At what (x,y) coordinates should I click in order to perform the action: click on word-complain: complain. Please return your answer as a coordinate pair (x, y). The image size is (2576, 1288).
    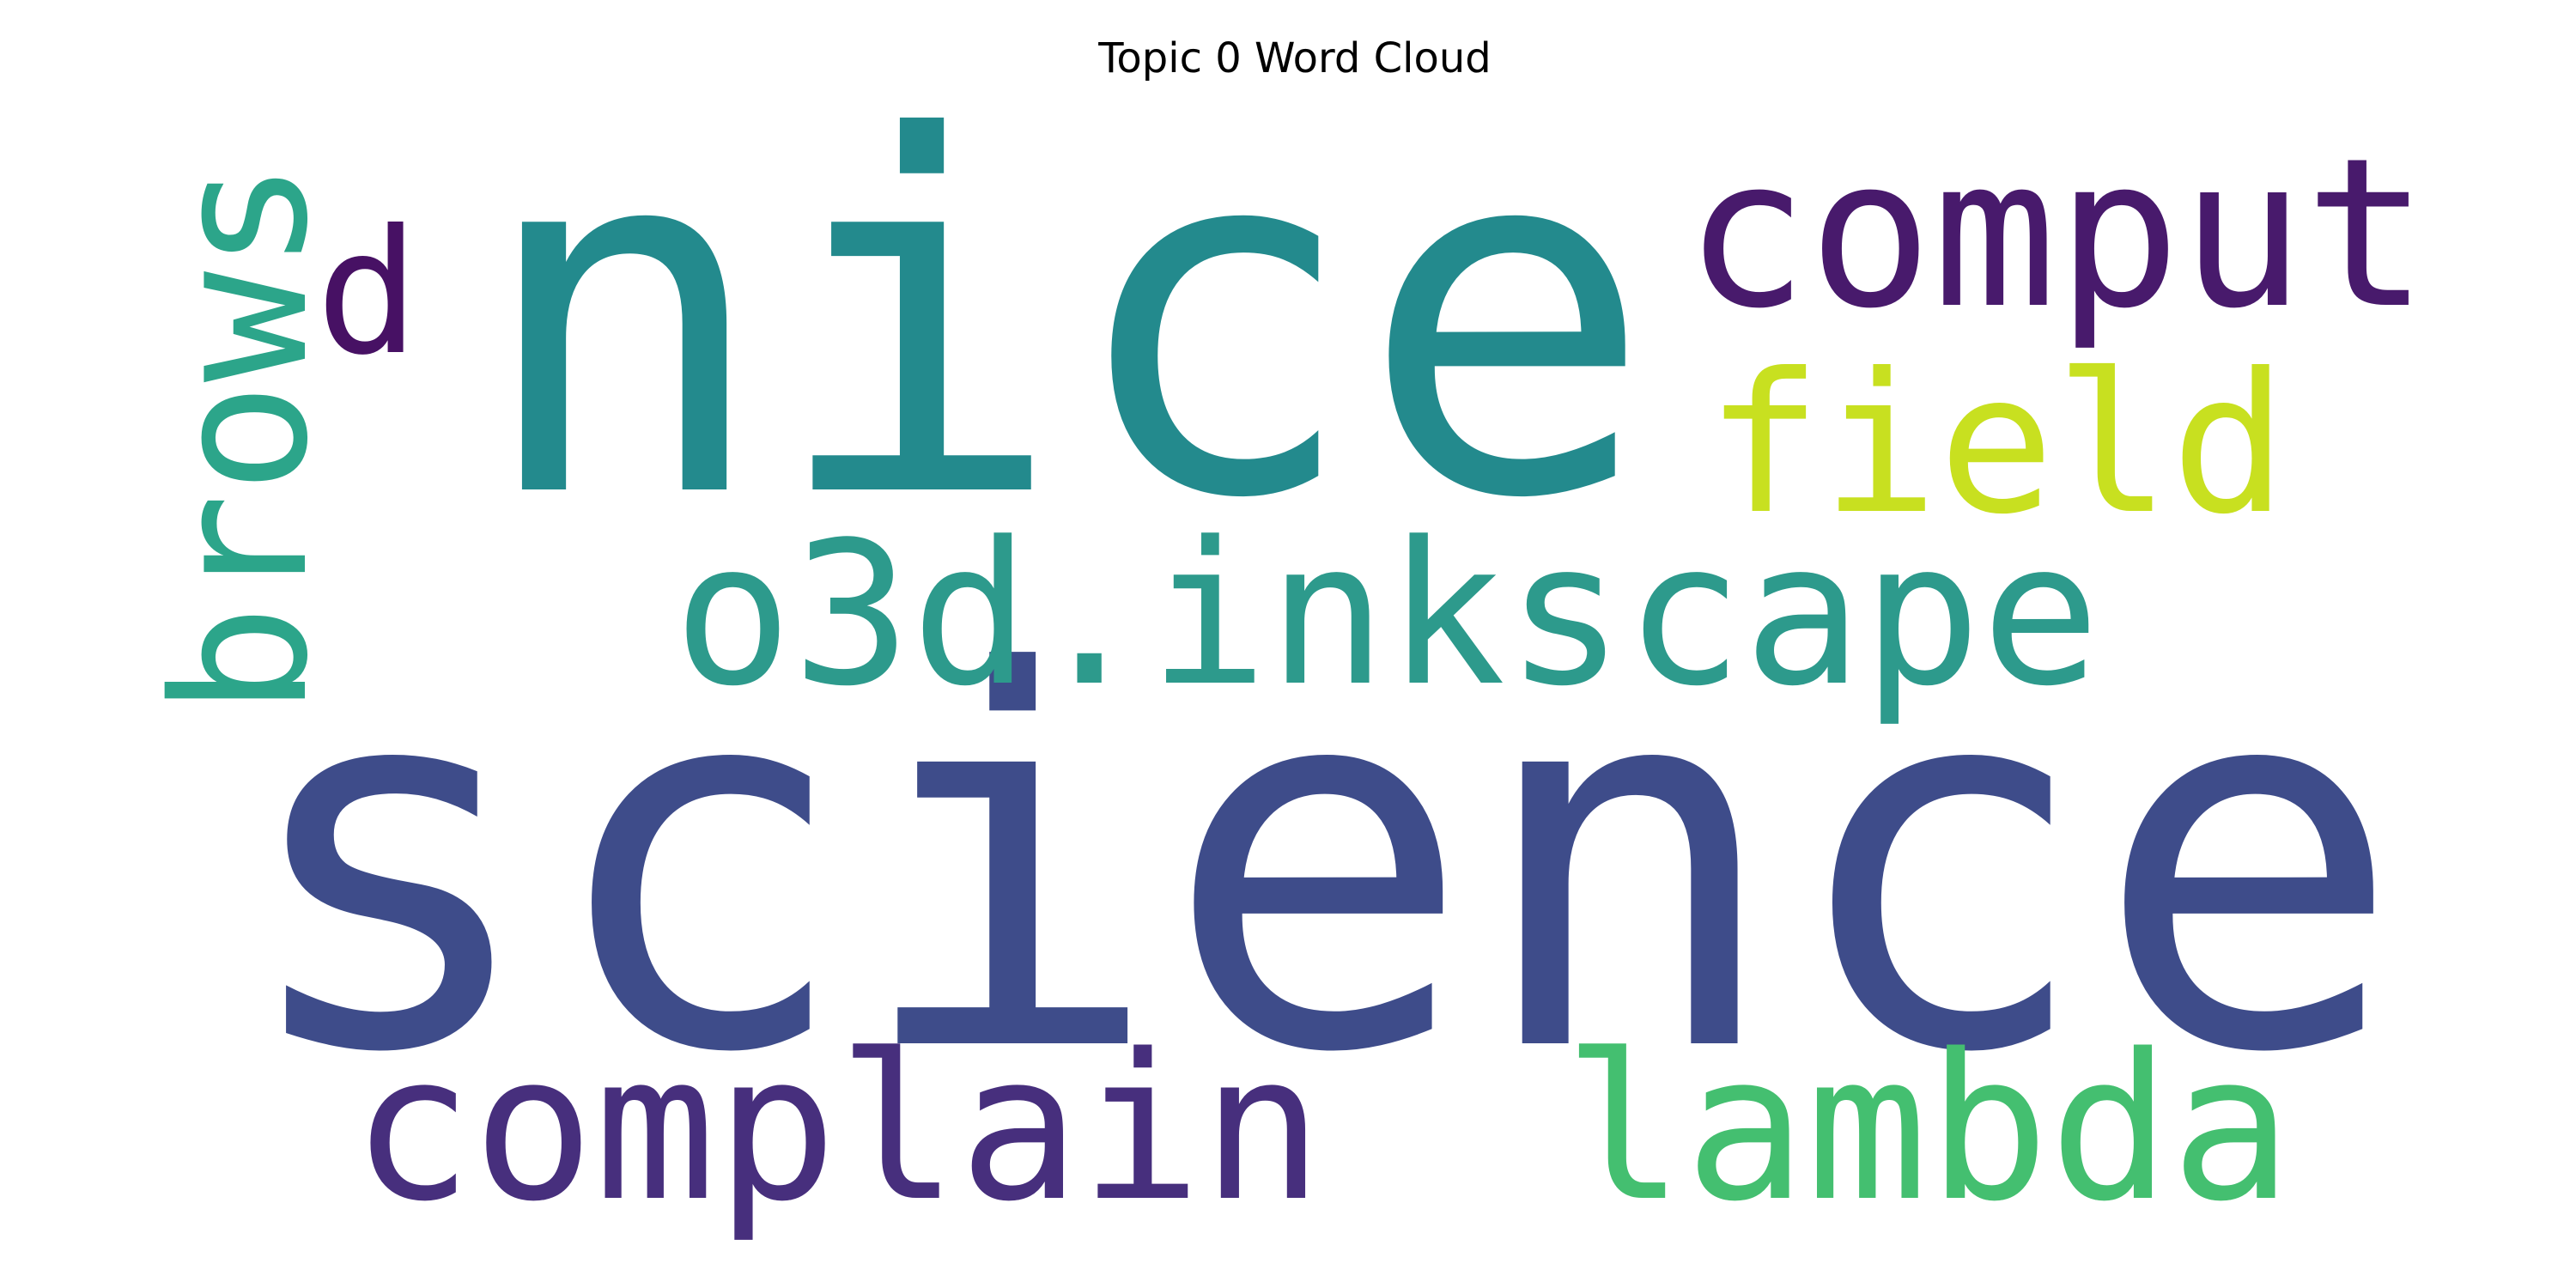
    Looking at the image, I should click on (837, 1129).